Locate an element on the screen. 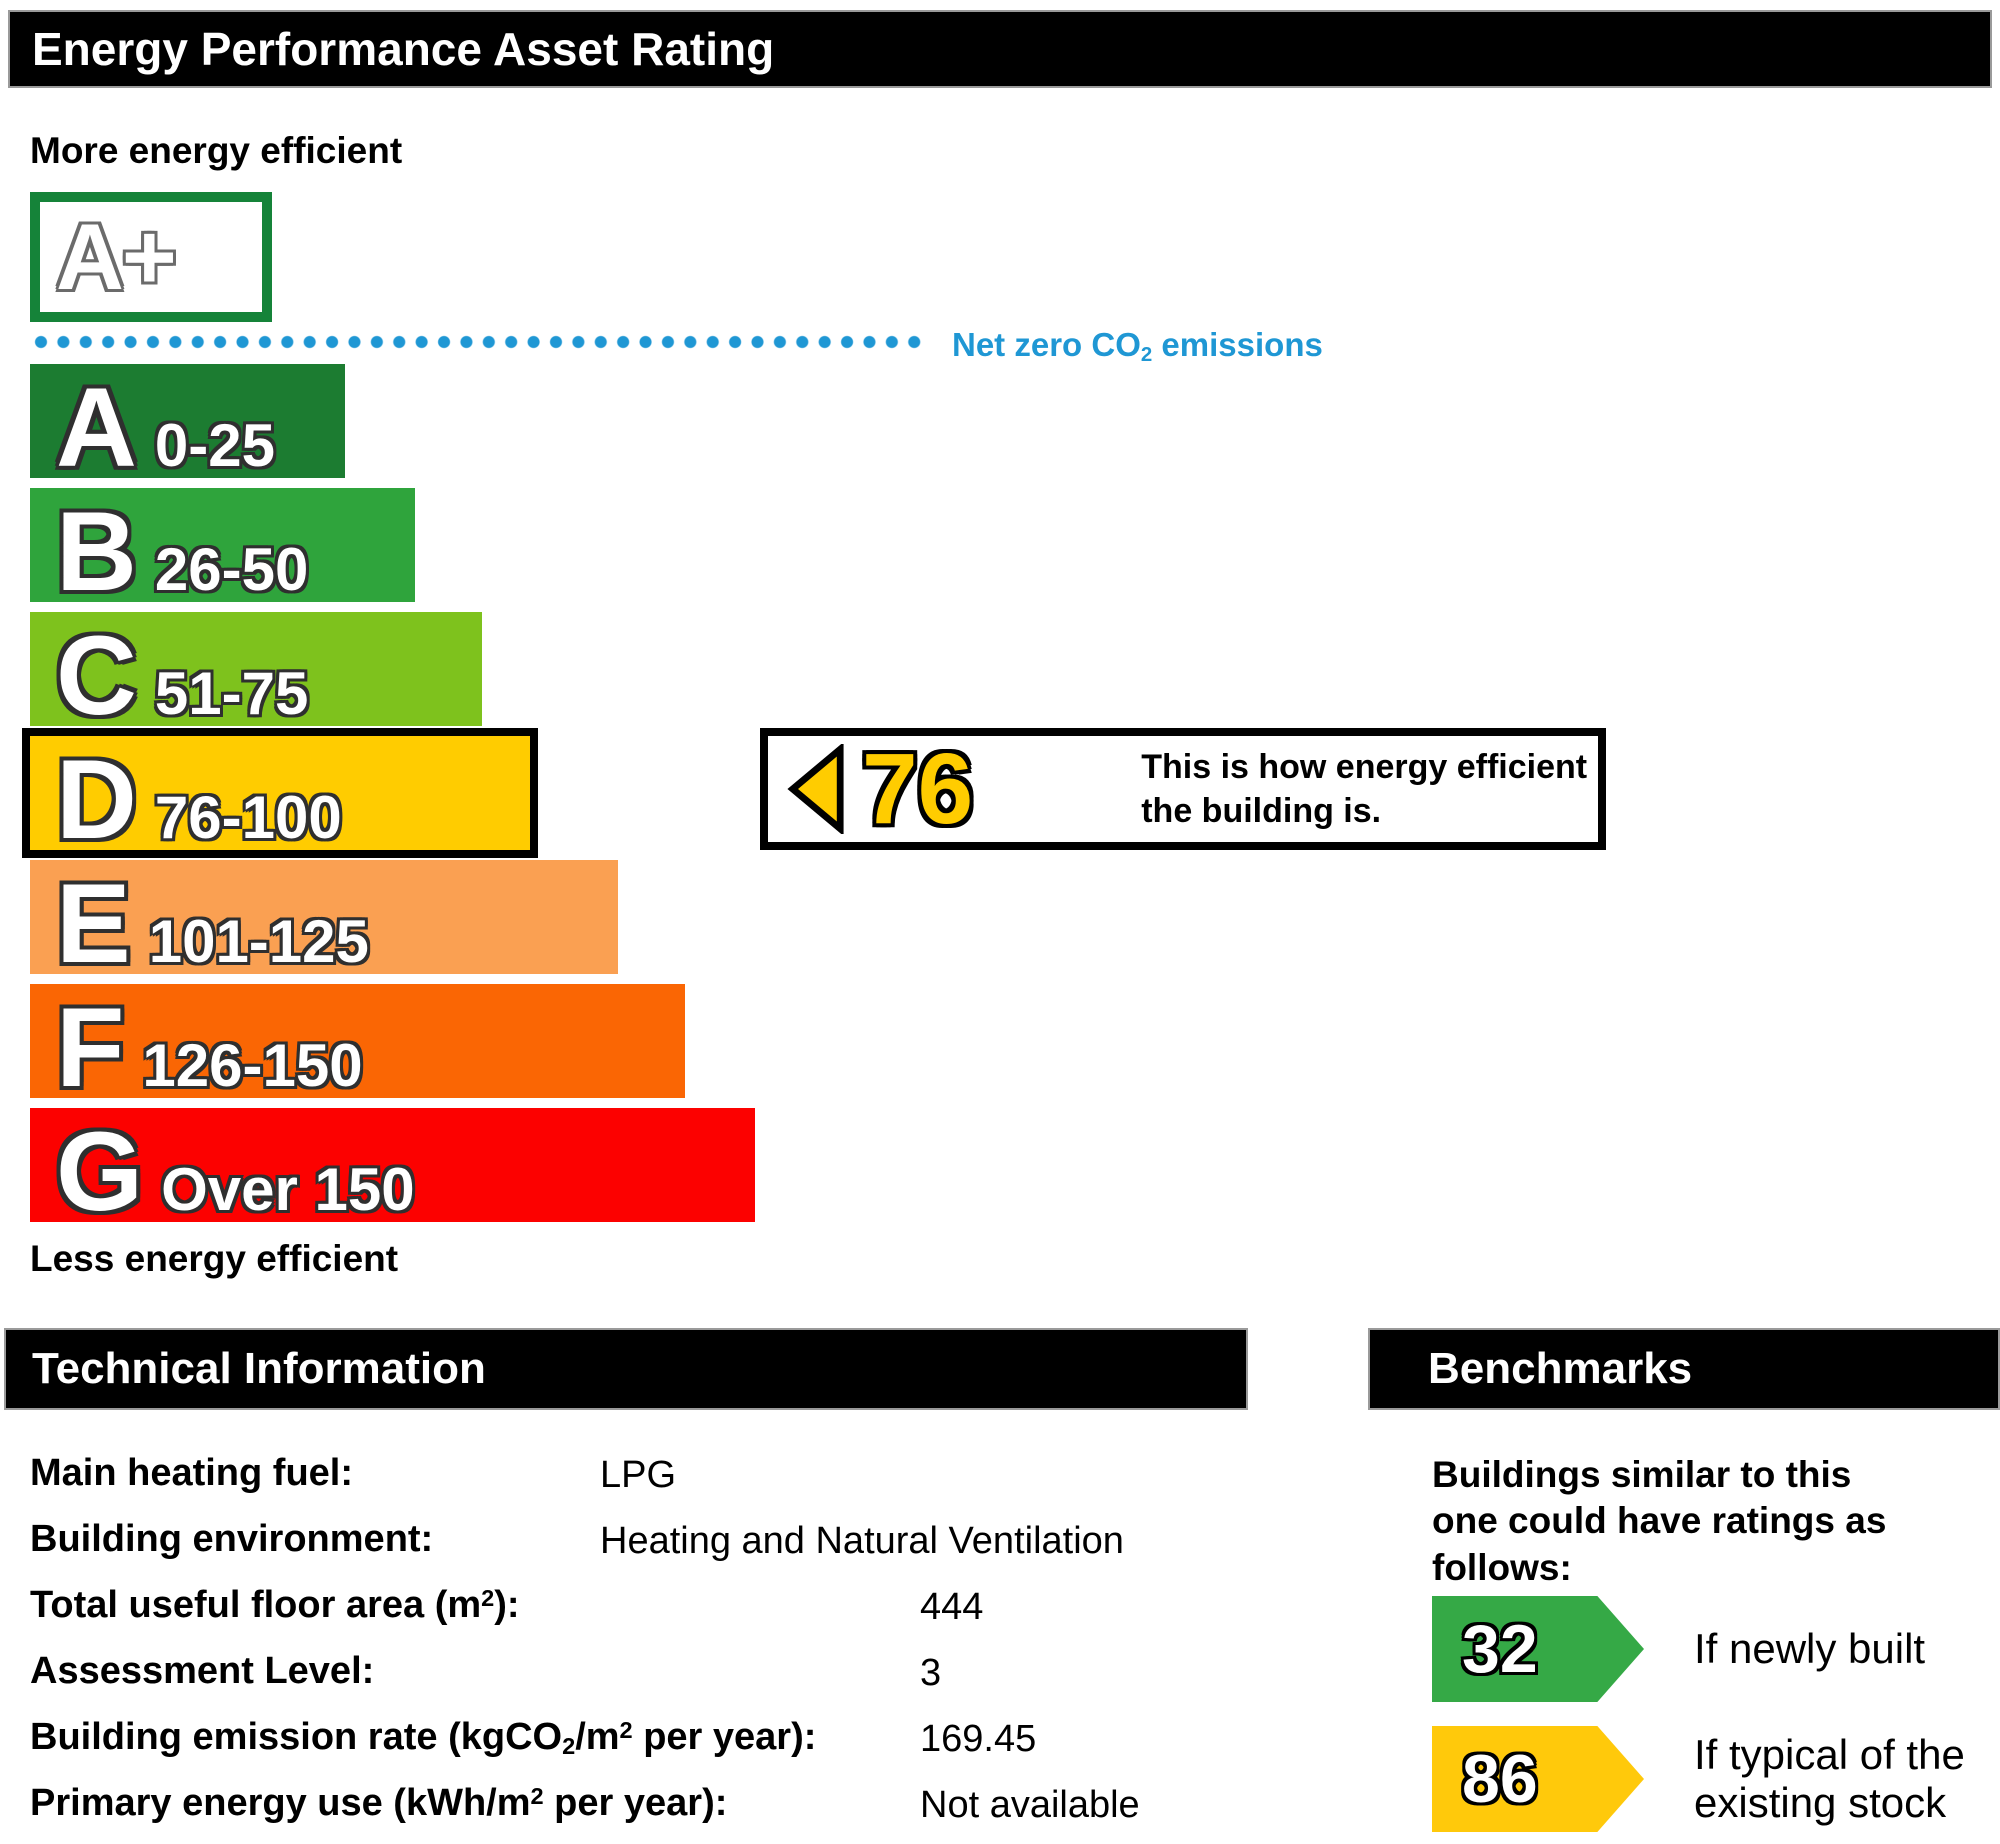  description-line-1: This is how energy efficient is located at coordinates (1364, 766).